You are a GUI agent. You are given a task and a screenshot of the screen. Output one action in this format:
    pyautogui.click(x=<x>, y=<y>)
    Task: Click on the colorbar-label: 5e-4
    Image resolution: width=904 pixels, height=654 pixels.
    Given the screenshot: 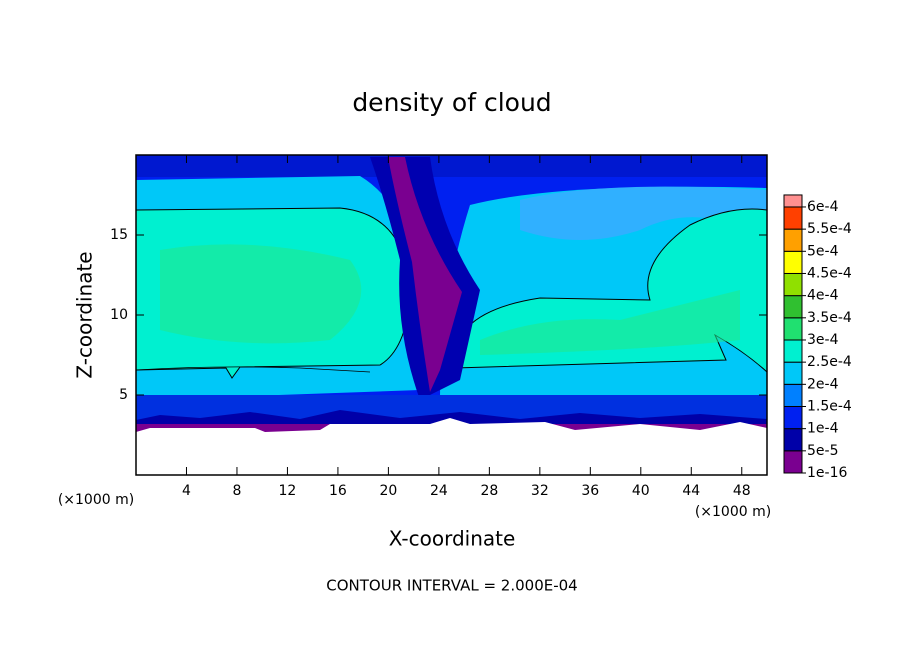 What is the action you would take?
    pyautogui.click(x=823, y=251)
    